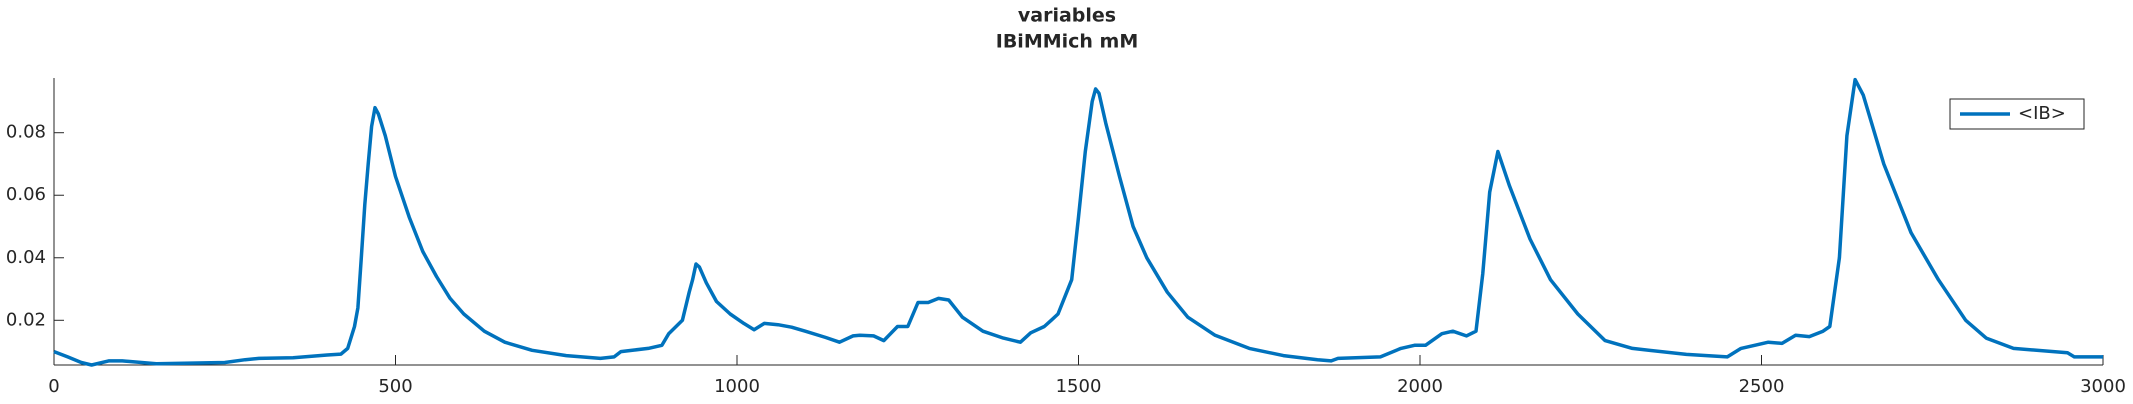 The image size is (2133, 404). What do you see at coordinates (26, 132) in the screenshot?
I see `y-tick-label: 0.08` at bounding box center [26, 132].